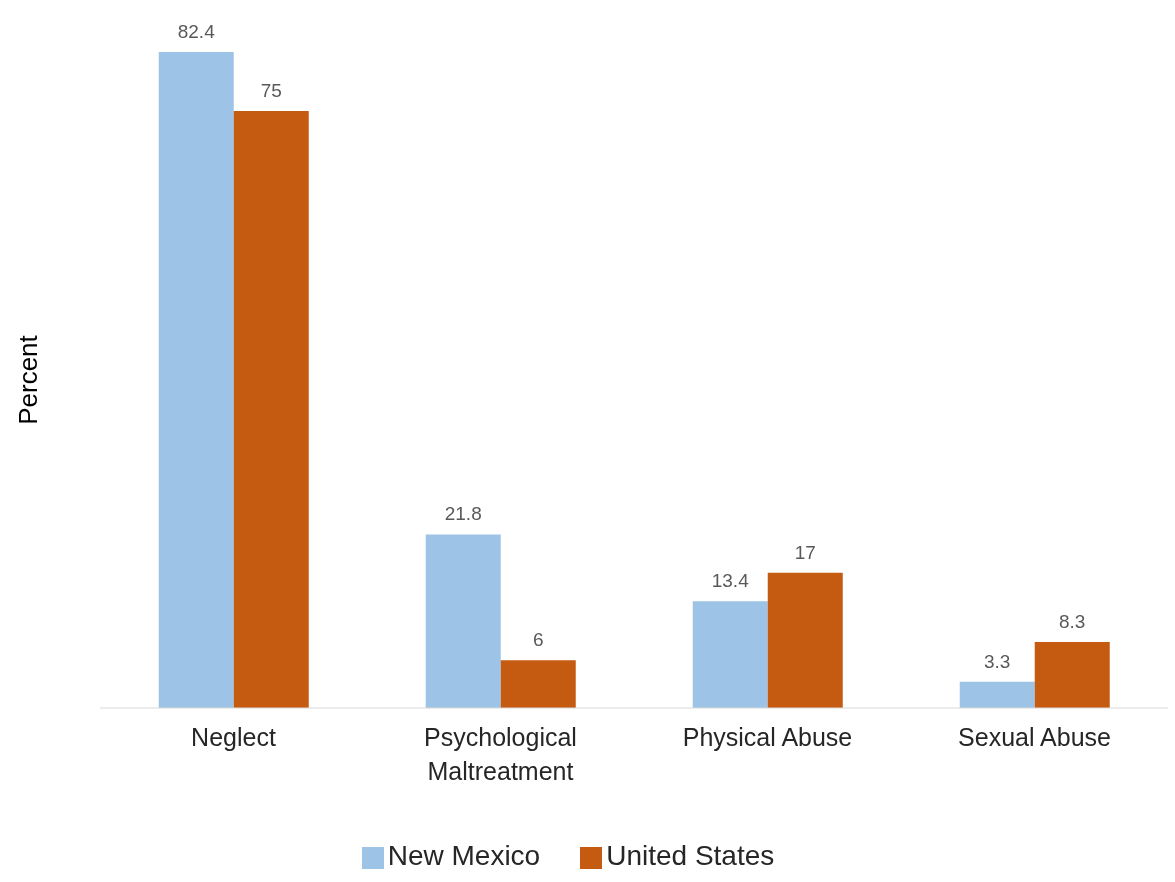 Image resolution: width=1175 pixels, height=882 pixels. I want to click on data-label: 17, so click(805, 552).